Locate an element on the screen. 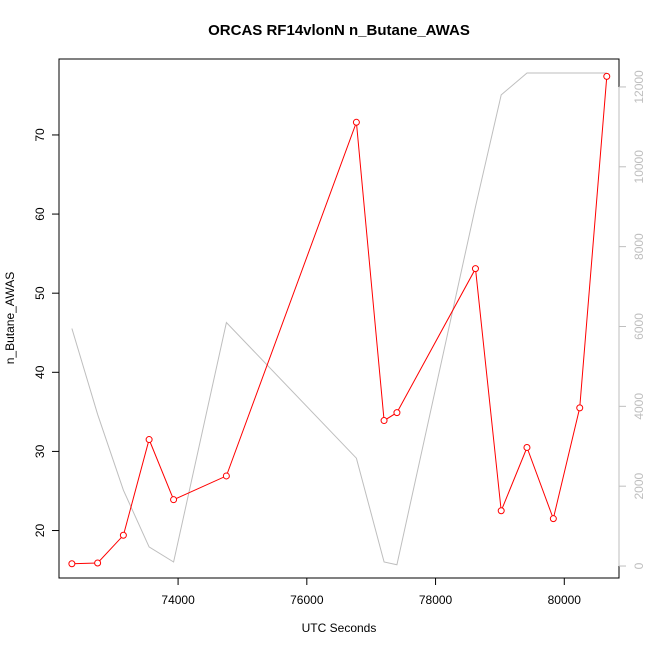 Image resolution: width=650 pixels, height=650 pixels. y-tick-label: 70 is located at coordinates (40, 135).